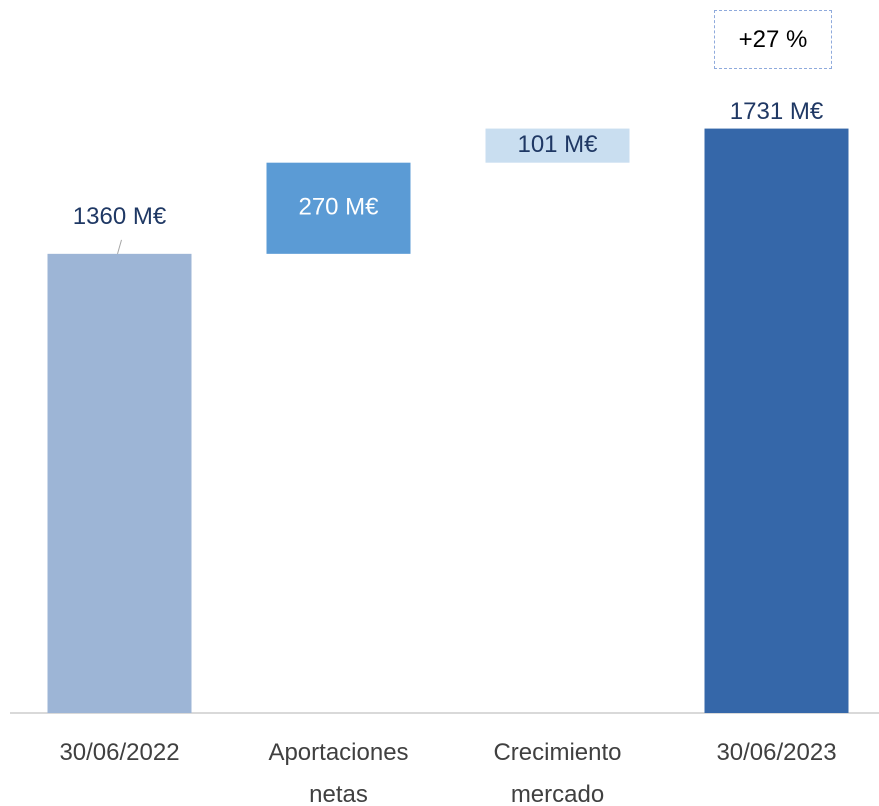  What do you see at coordinates (773, 39) in the screenshot?
I see `annotation: +27 %` at bounding box center [773, 39].